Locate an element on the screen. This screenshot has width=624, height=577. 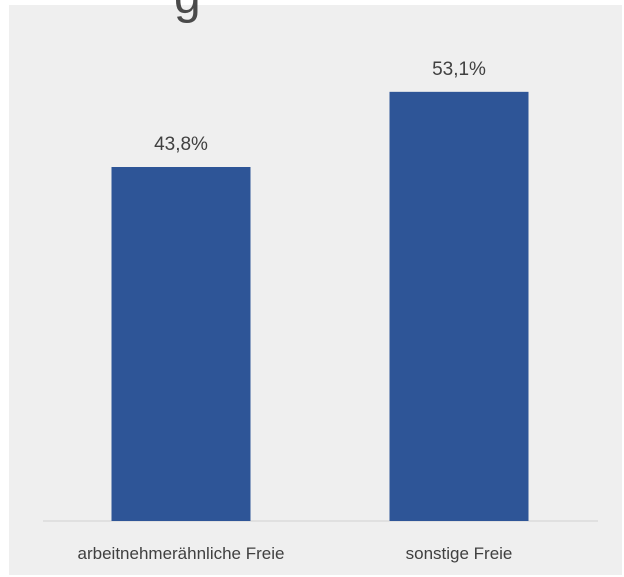
x-tick-label-1: sonstige Freie is located at coordinates (459, 553).